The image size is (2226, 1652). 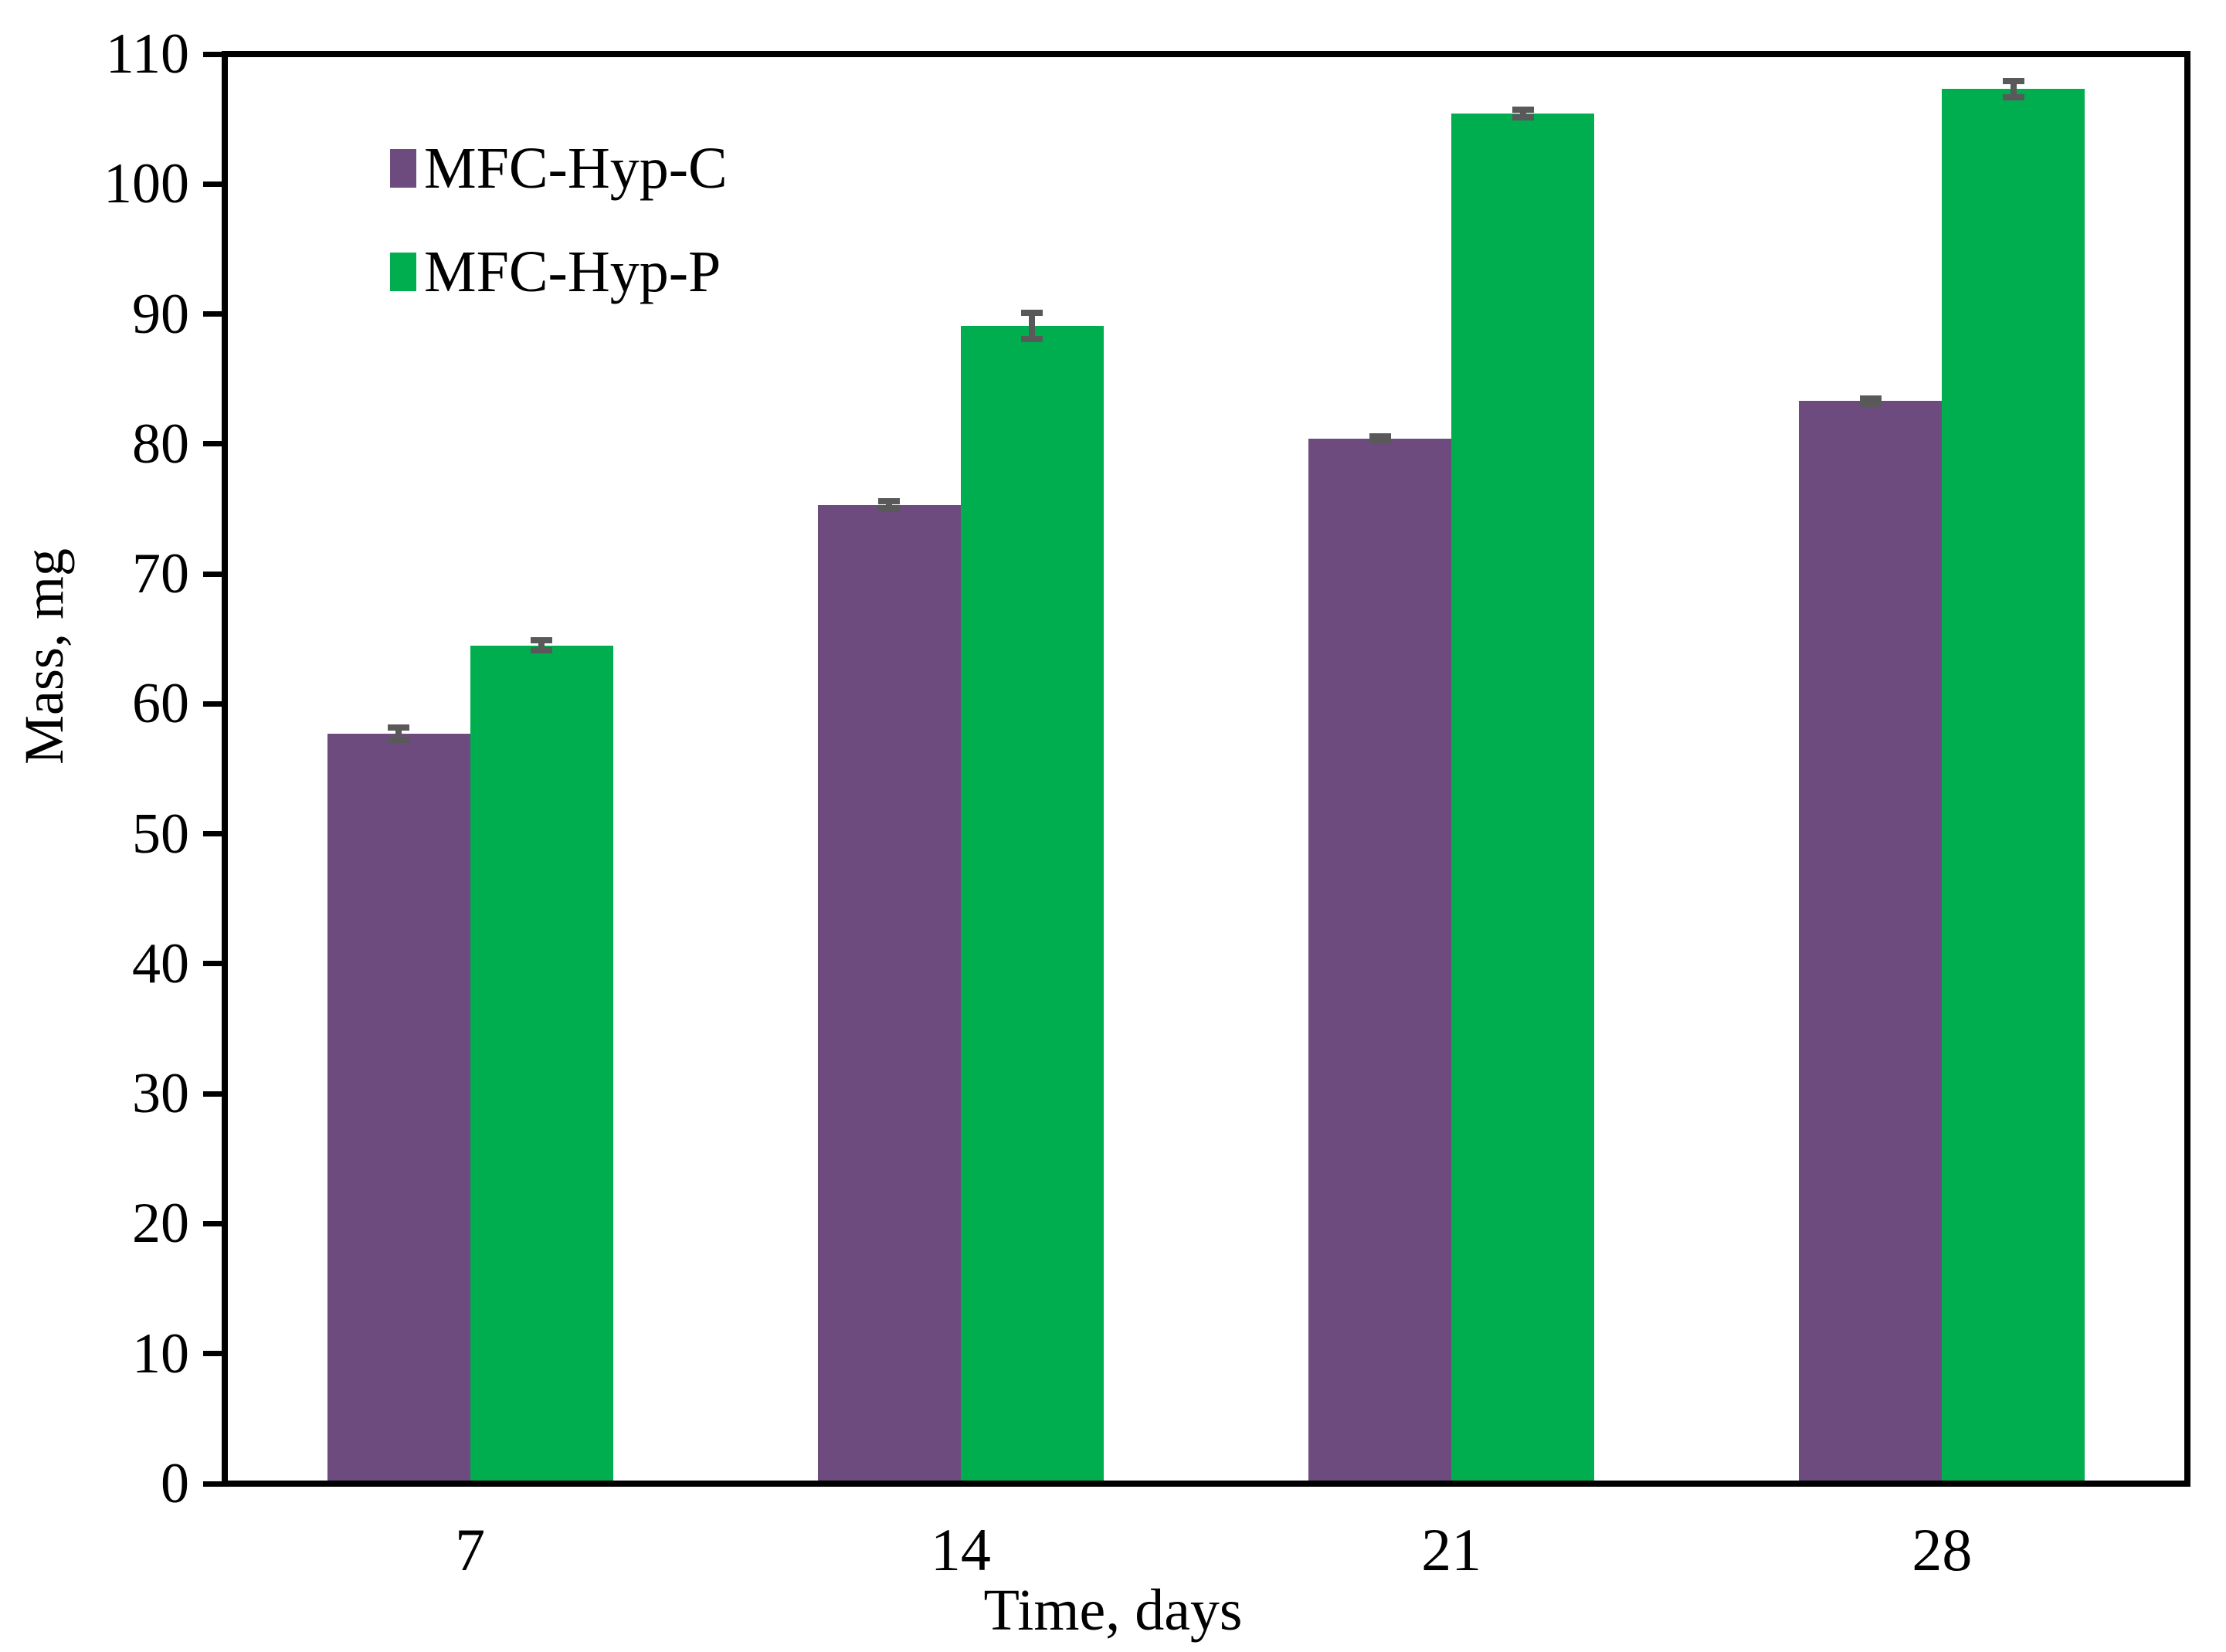 What do you see at coordinates (470, 1549) in the screenshot?
I see `x-tick-label: 7` at bounding box center [470, 1549].